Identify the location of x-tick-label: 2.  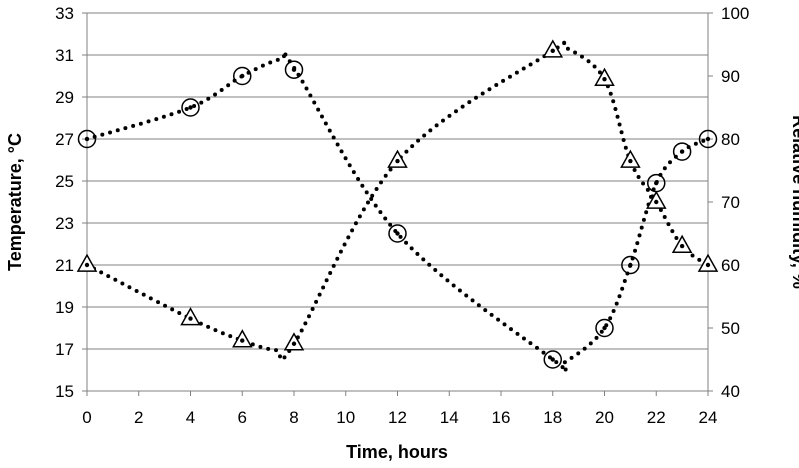
(138, 417).